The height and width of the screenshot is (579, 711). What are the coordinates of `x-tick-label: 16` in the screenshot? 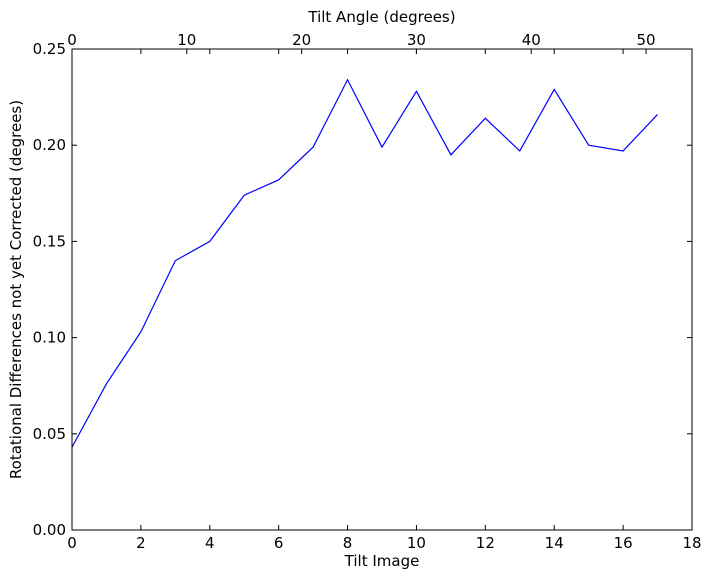 It's located at (623, 543).